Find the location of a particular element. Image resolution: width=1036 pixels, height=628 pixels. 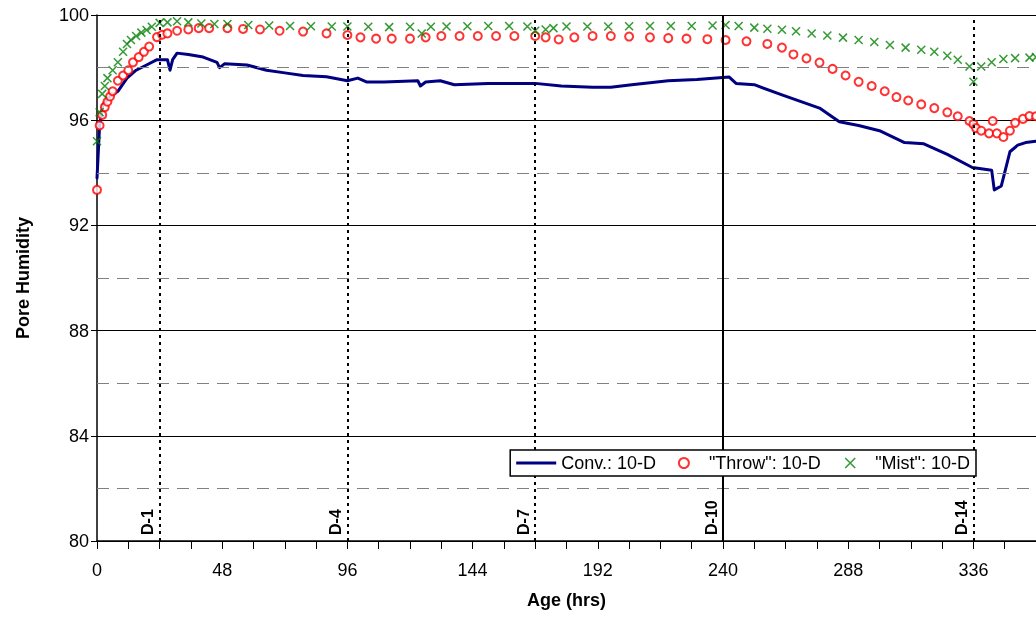

y-axis-title: Pore Humidity is located at coordinates (23, 278).